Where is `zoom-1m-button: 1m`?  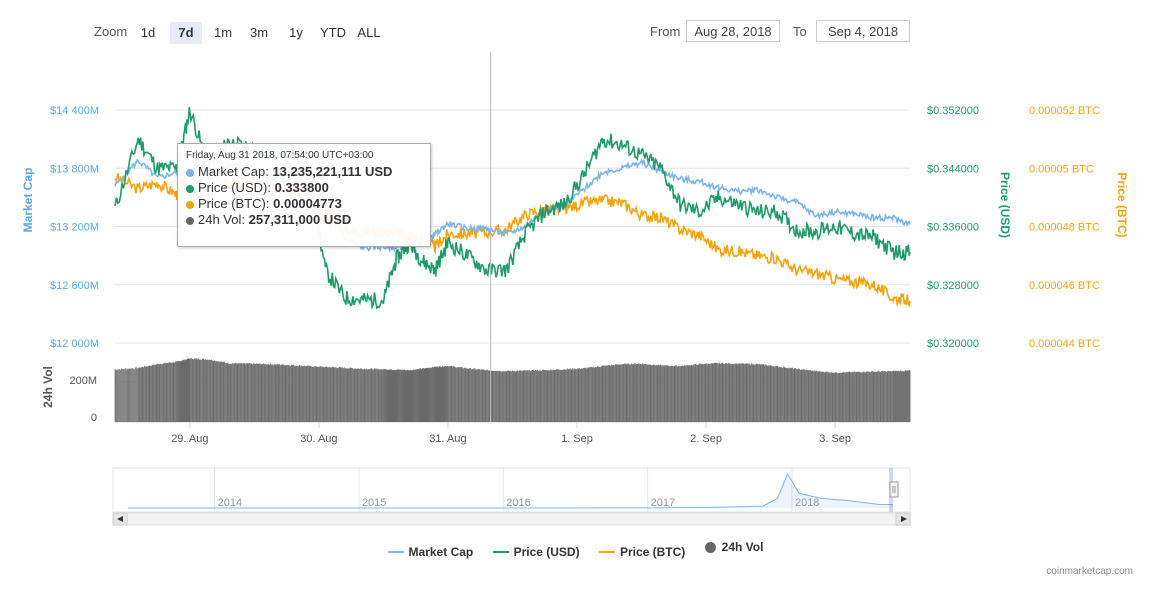
zoom-1m-button: 1m is located at coordinates (223, 32).